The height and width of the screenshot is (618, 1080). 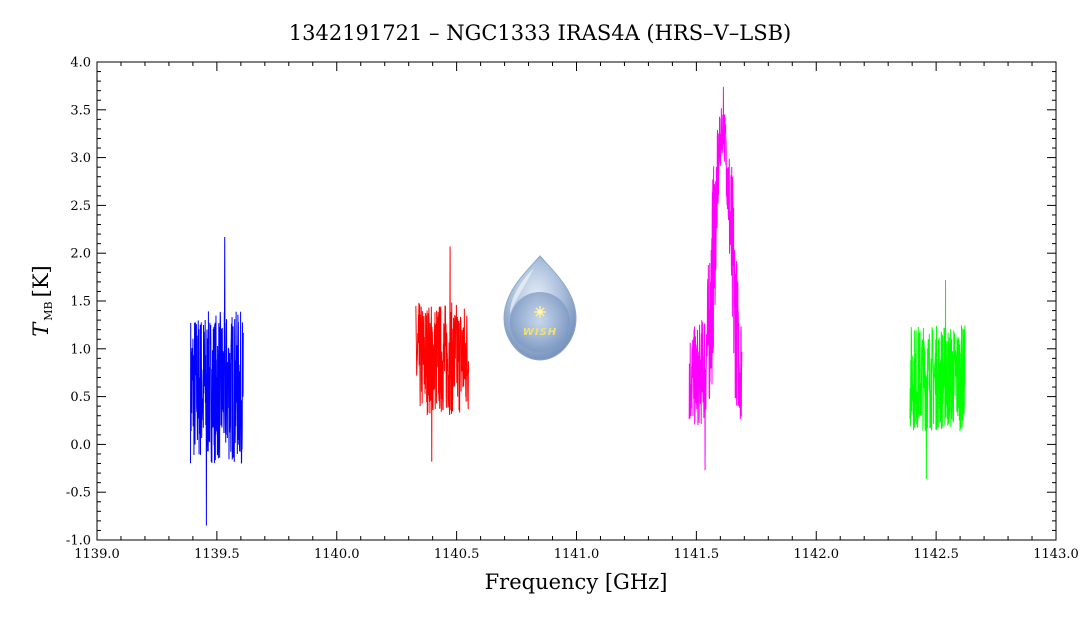 I want to click on x-tick-label: 1142.5, so click(x=936, y=554).